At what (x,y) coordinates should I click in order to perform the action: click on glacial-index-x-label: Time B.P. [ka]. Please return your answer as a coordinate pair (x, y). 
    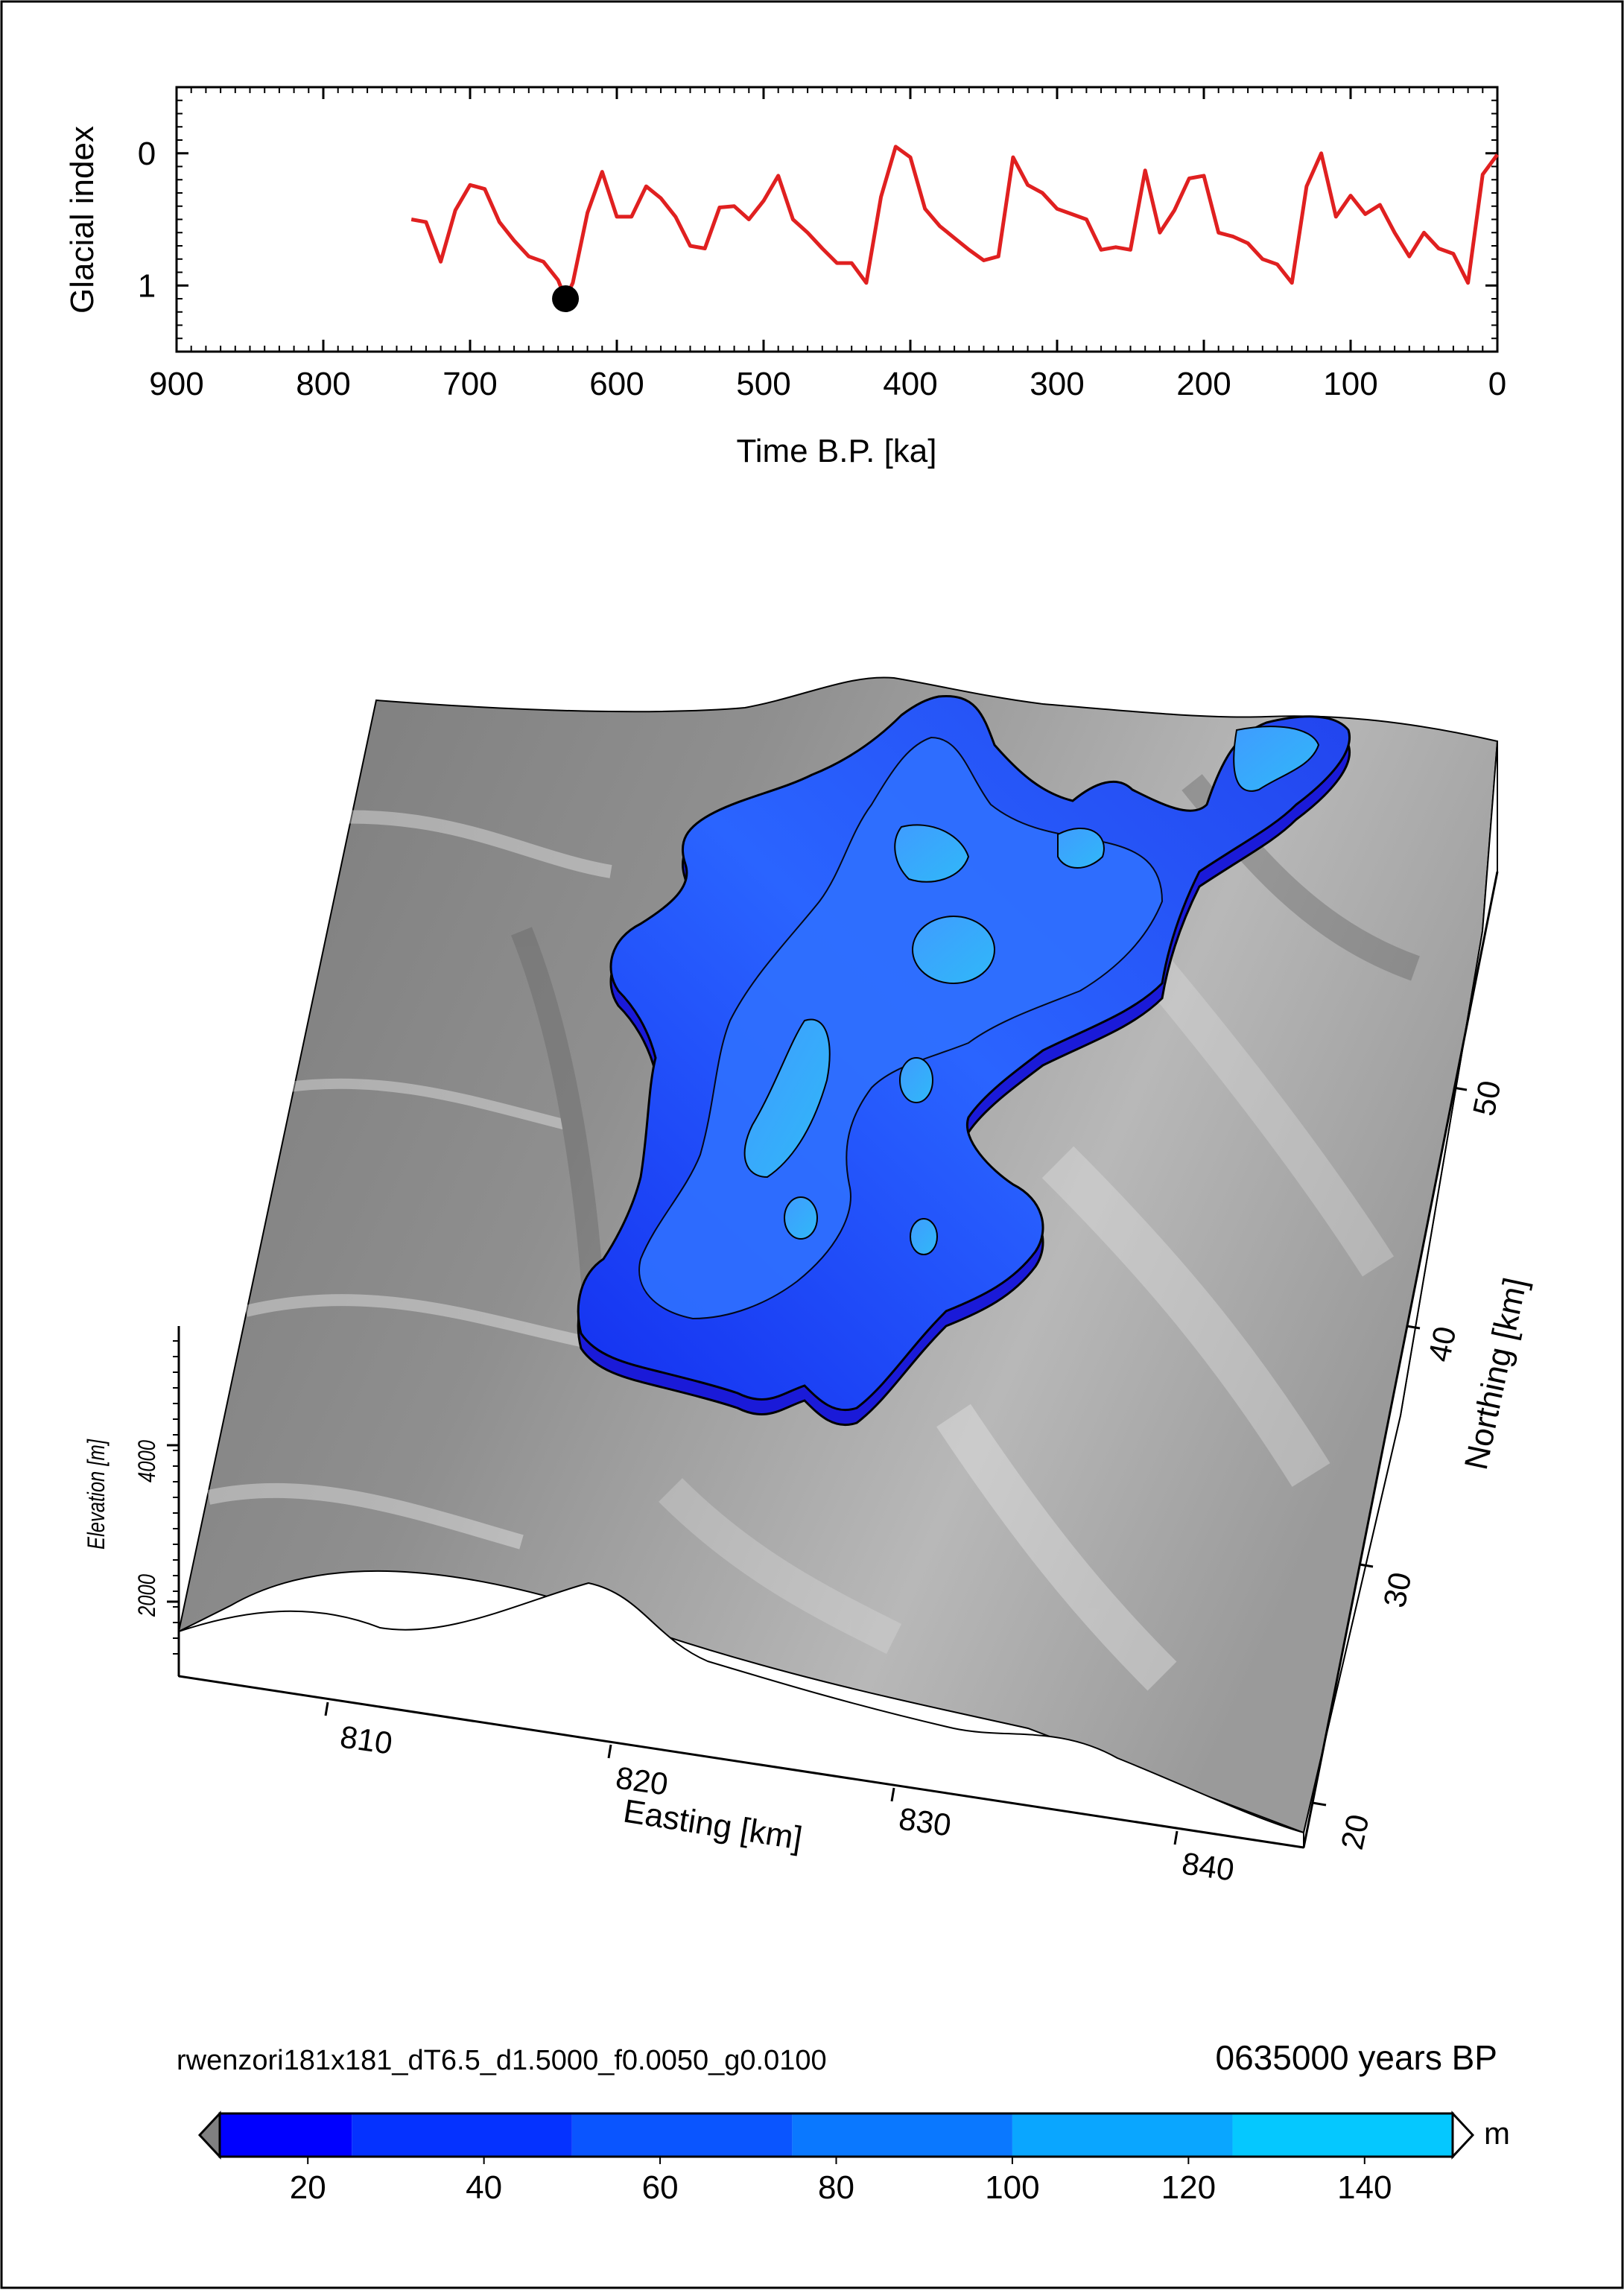
    Looking at the image, I should click on (837, 451).